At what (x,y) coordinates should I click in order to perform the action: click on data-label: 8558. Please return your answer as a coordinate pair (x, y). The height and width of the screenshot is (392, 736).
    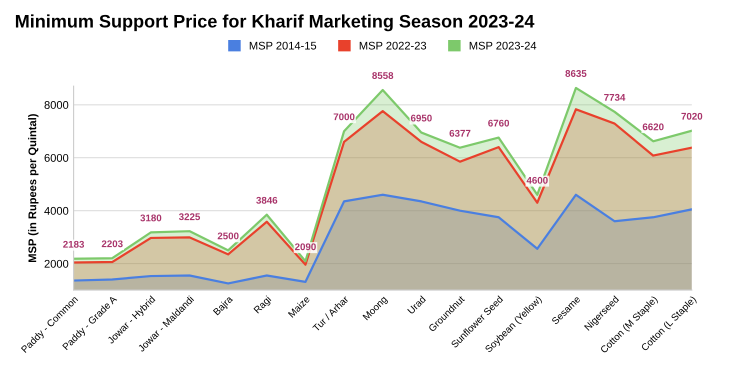
    Looking at the image, I should click on (383, 75).